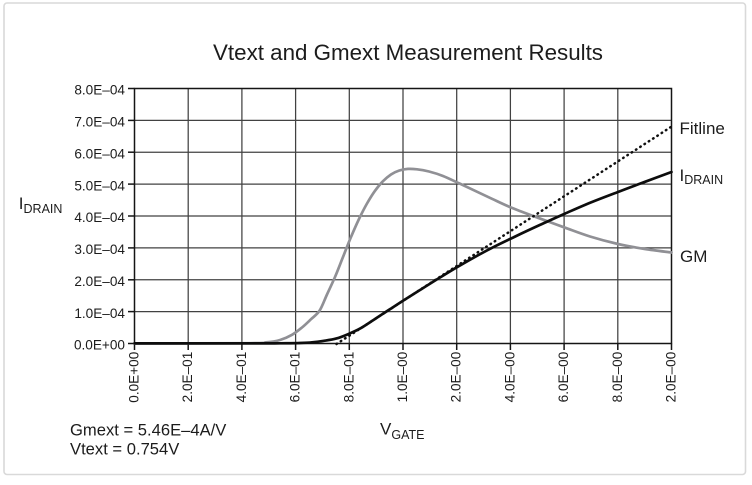 Image resolution: width=752 pixels, height=485 pixels. I want to click on svg-text: 1.0E–00, so click(402, 376).